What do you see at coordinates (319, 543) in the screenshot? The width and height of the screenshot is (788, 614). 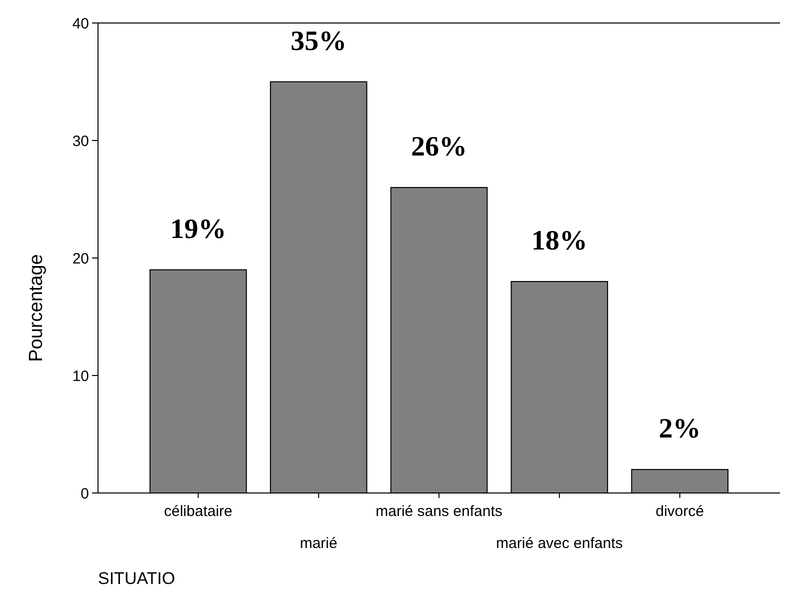 I see `x-tick-label: marié` at bounding box center [319, 543].